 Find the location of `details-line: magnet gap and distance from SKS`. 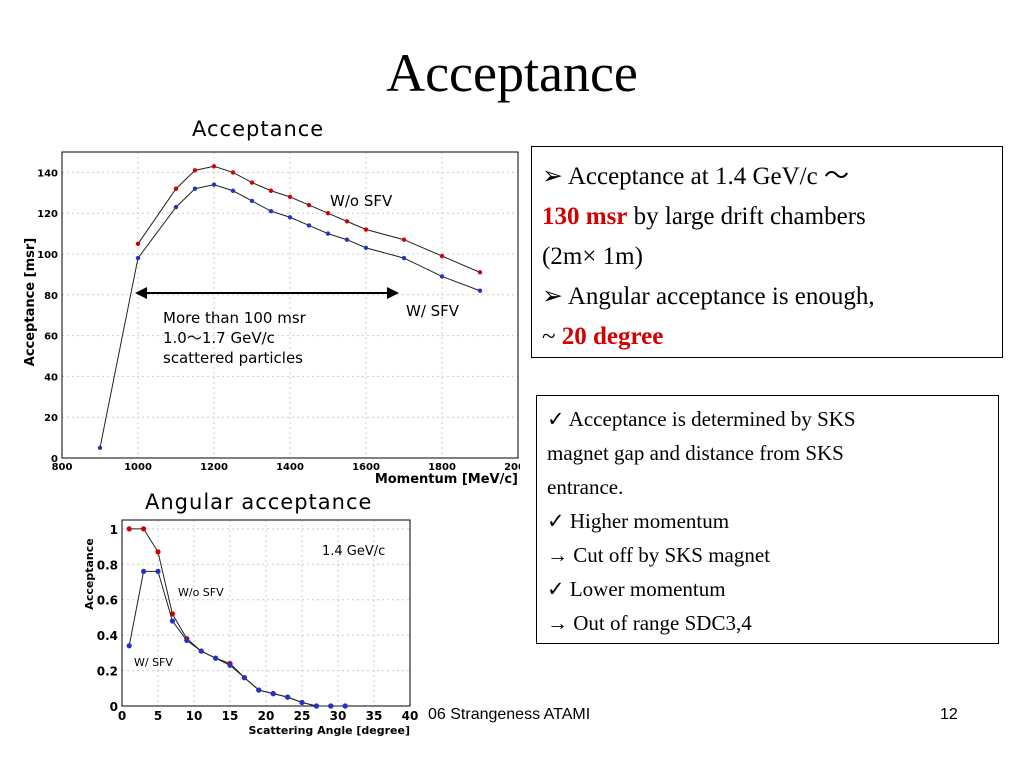

details-line: magnet gap and distance from SKS is located at coordinates (695, 453).